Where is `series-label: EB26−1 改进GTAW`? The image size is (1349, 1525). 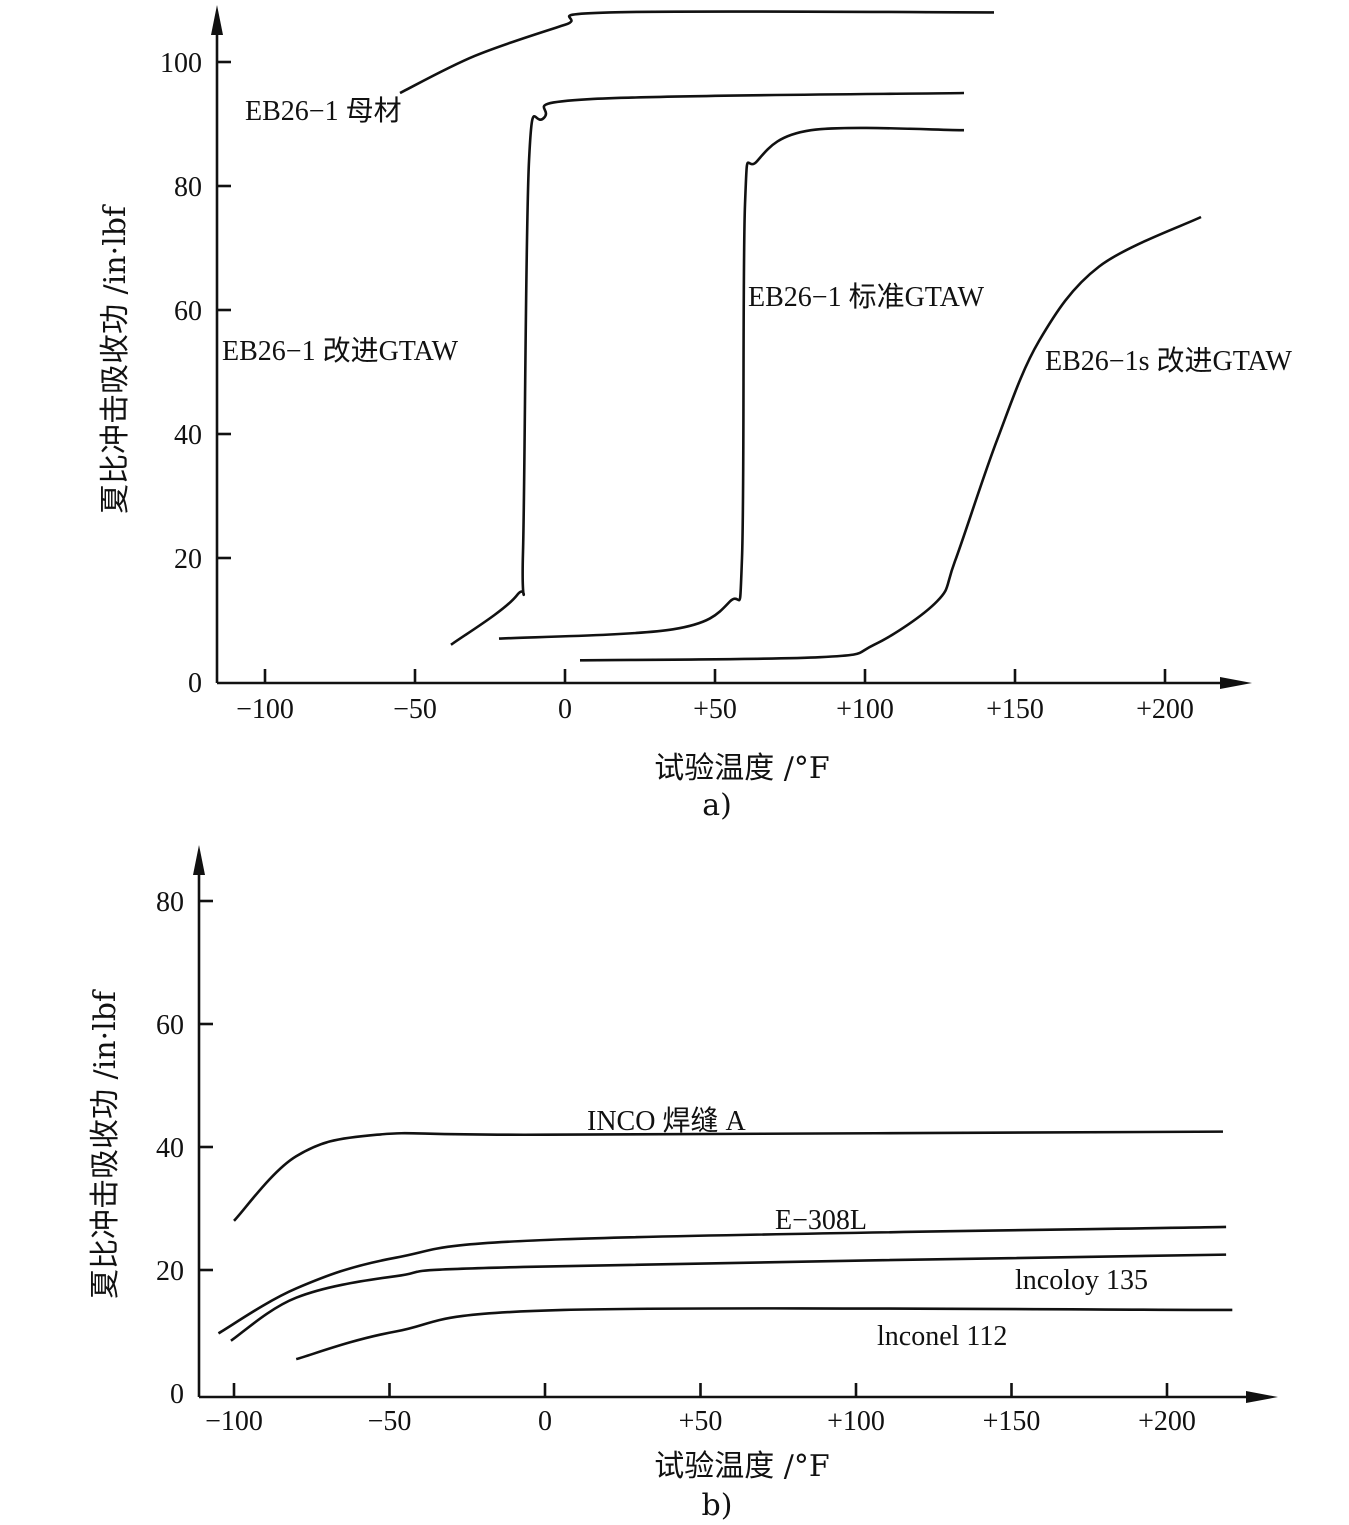 series-label: EB26−1 改进GTAW is located at coordinates (340, 351).